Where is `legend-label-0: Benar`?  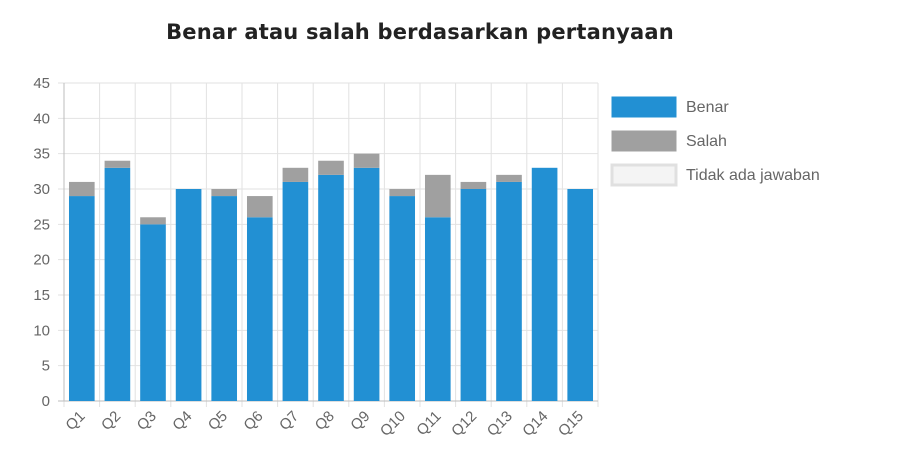 legend-label-0: Benar is located at coordinates (707, 107).